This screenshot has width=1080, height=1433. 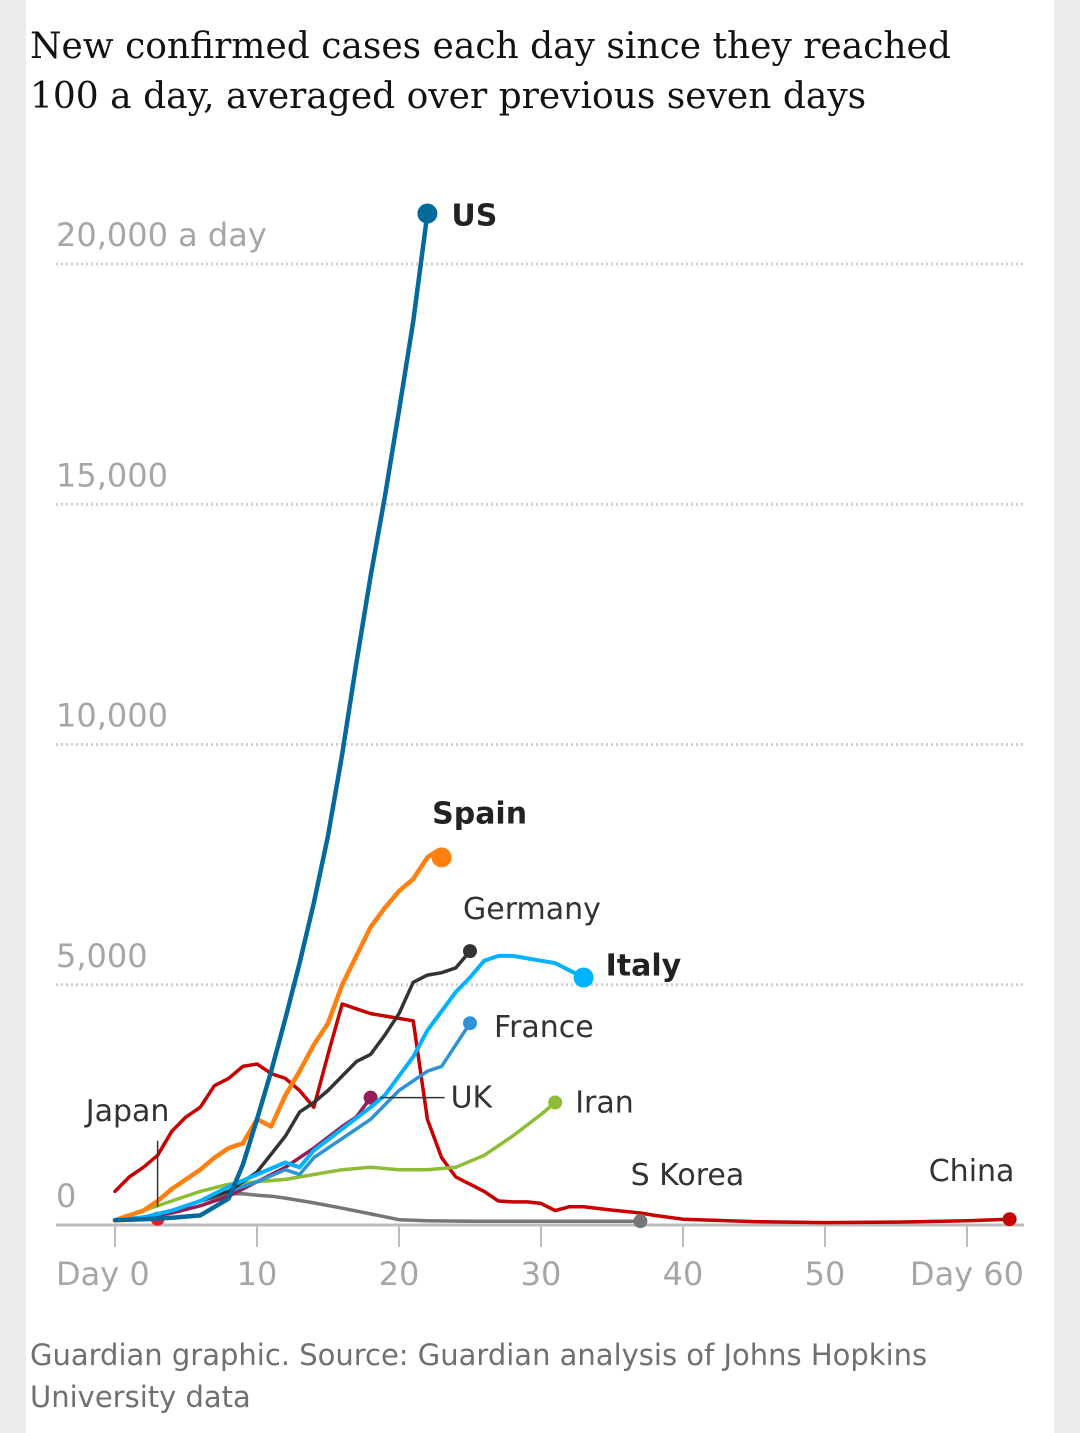 I want to click on y-tick-label: 20,000 a day, so click(x=161, y=235).